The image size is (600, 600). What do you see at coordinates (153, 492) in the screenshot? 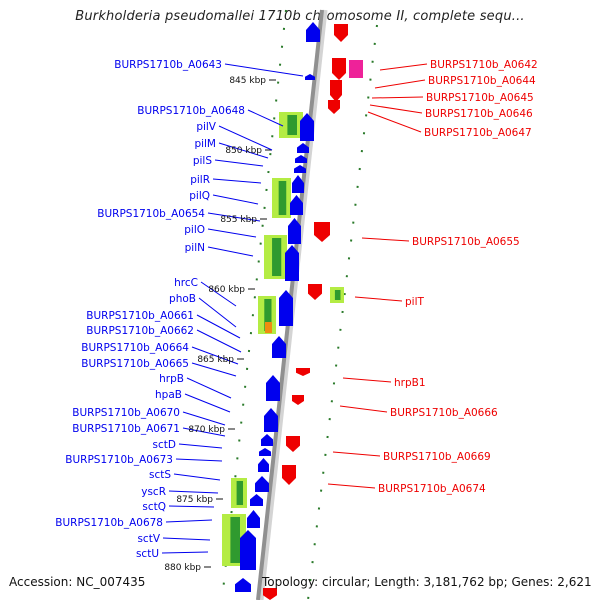
I see `gene-label-yscr: yscR` at bounding box center [153, 492].